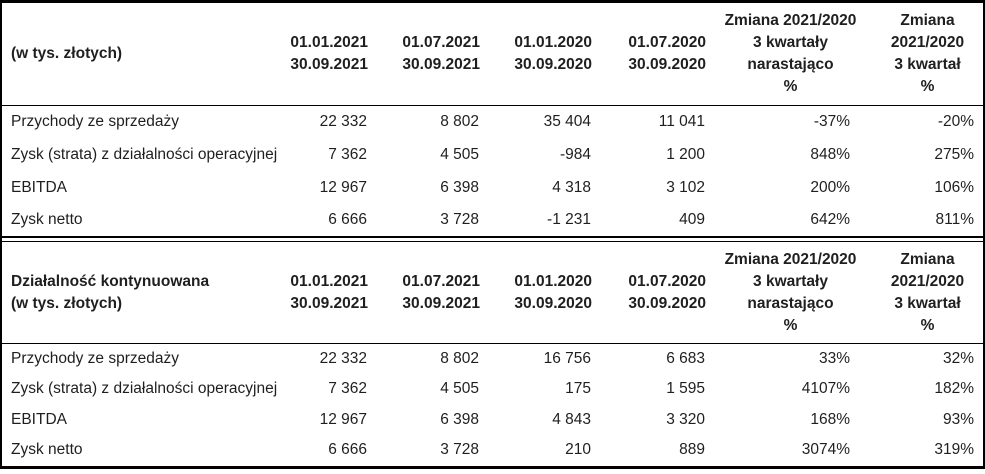 The image size is (985, 474). I want to click on value-cell: 16 756, so click(567, 358).